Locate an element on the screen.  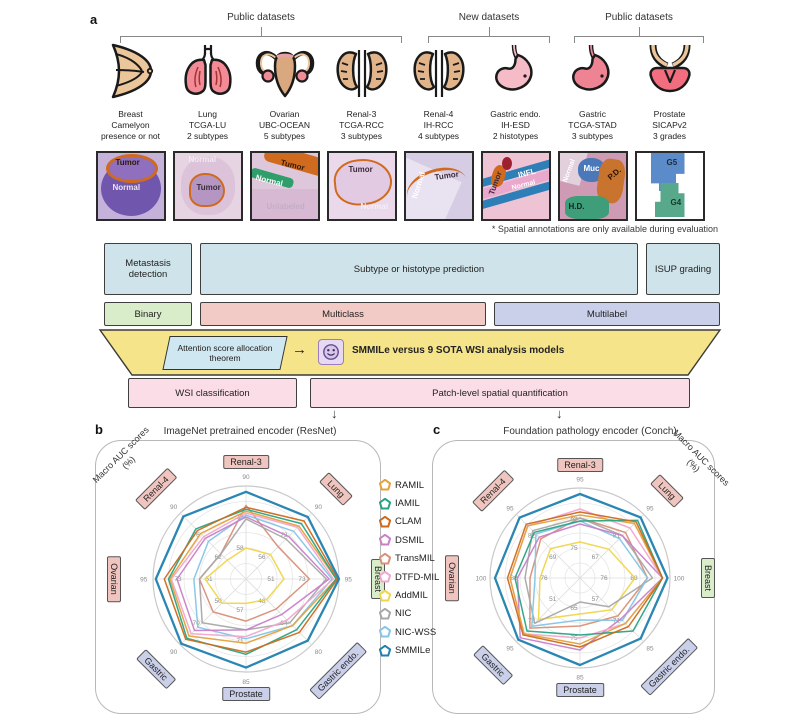
series-addmil is located at coordinates (244, 576).